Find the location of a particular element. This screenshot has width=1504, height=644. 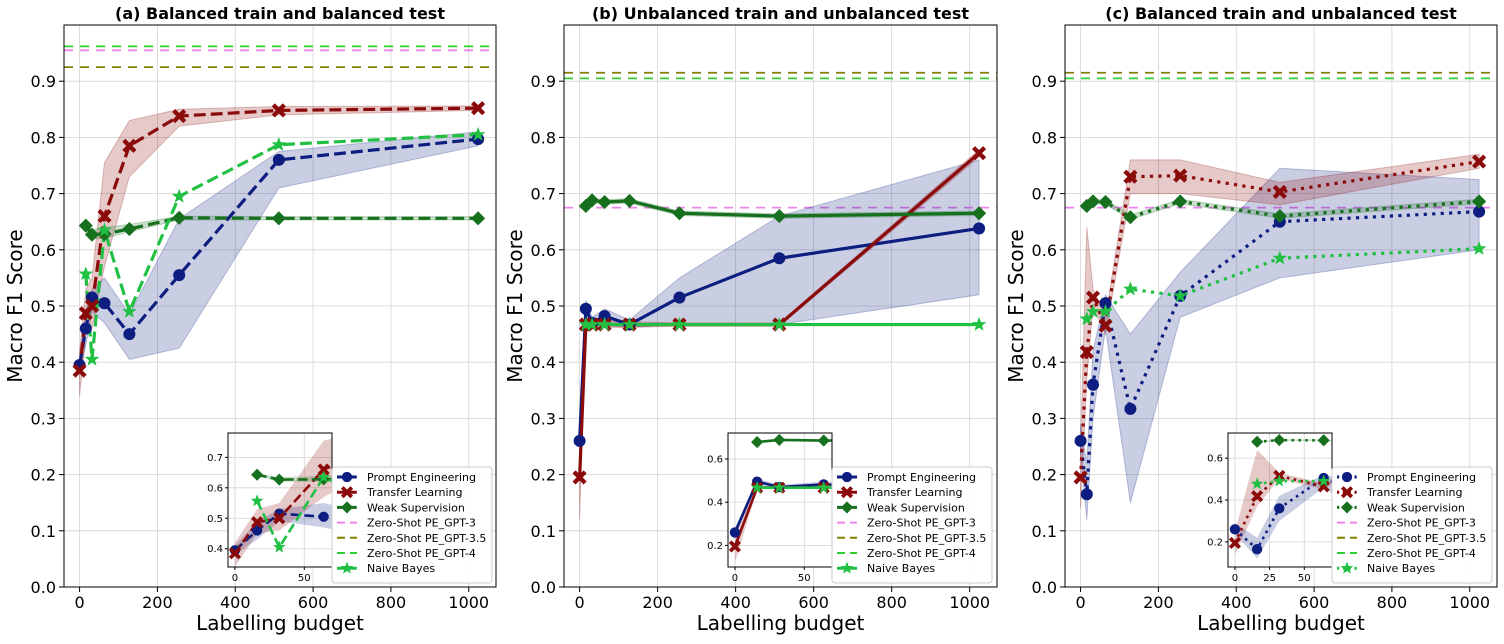

confidence-band is located at coordinates (1280, 331).